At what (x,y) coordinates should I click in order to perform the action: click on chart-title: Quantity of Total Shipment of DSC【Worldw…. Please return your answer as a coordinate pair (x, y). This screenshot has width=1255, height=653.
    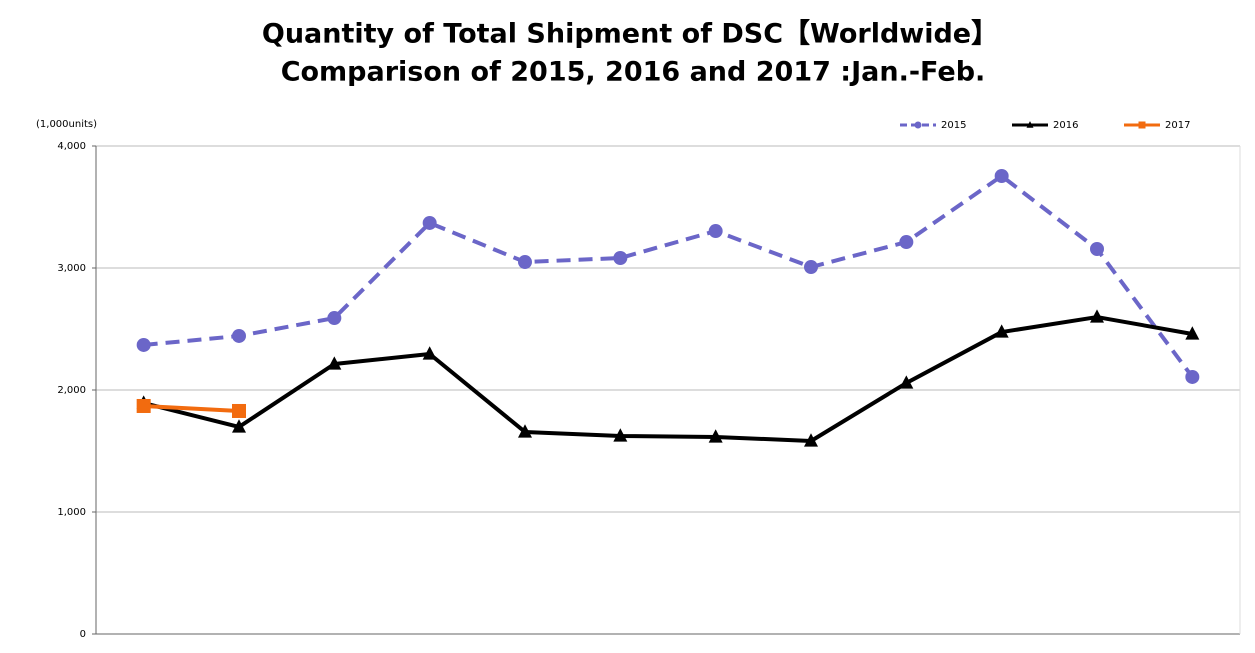
    Looking at the image, I should click on (630, 34).